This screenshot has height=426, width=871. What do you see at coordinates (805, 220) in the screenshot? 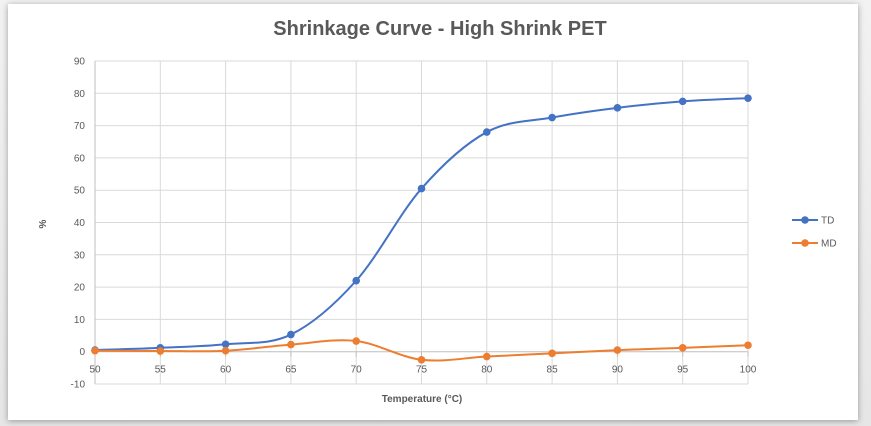
I see `legend-marker-td` at bounding box center [805, 220].